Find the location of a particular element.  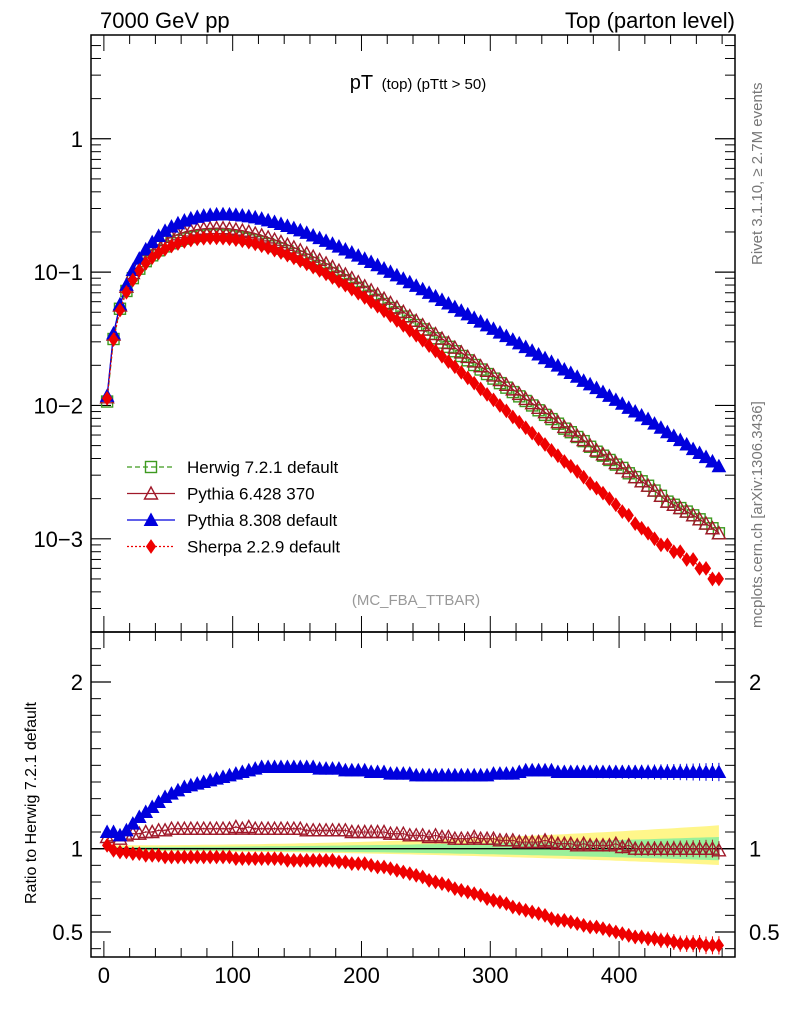

analysis-label: (MC_FBA_TTBAR) is located at coordinates (416, 600).